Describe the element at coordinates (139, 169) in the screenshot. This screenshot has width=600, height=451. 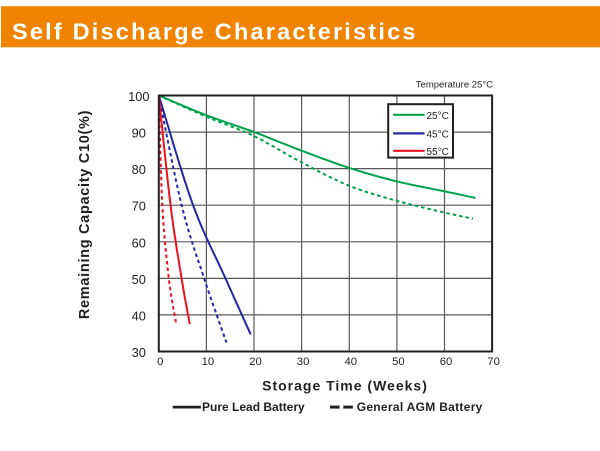
I see `svg-text: 80` at that location.